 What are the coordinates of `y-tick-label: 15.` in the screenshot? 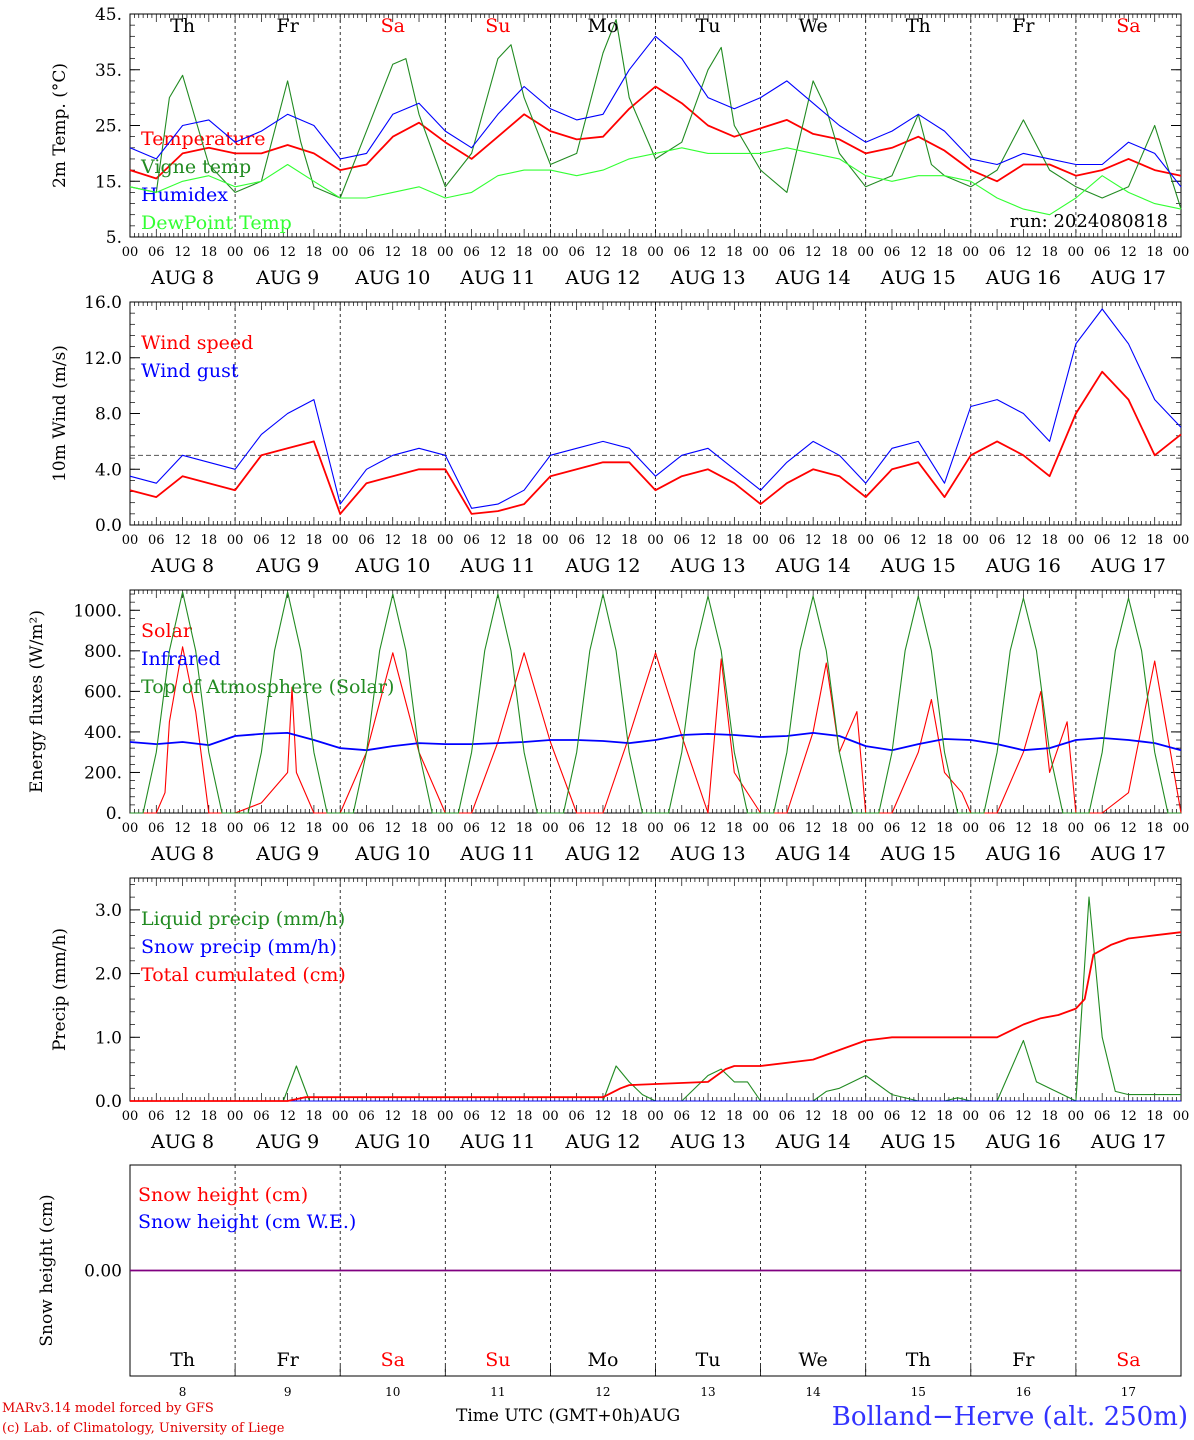 It's located at (108, 182).